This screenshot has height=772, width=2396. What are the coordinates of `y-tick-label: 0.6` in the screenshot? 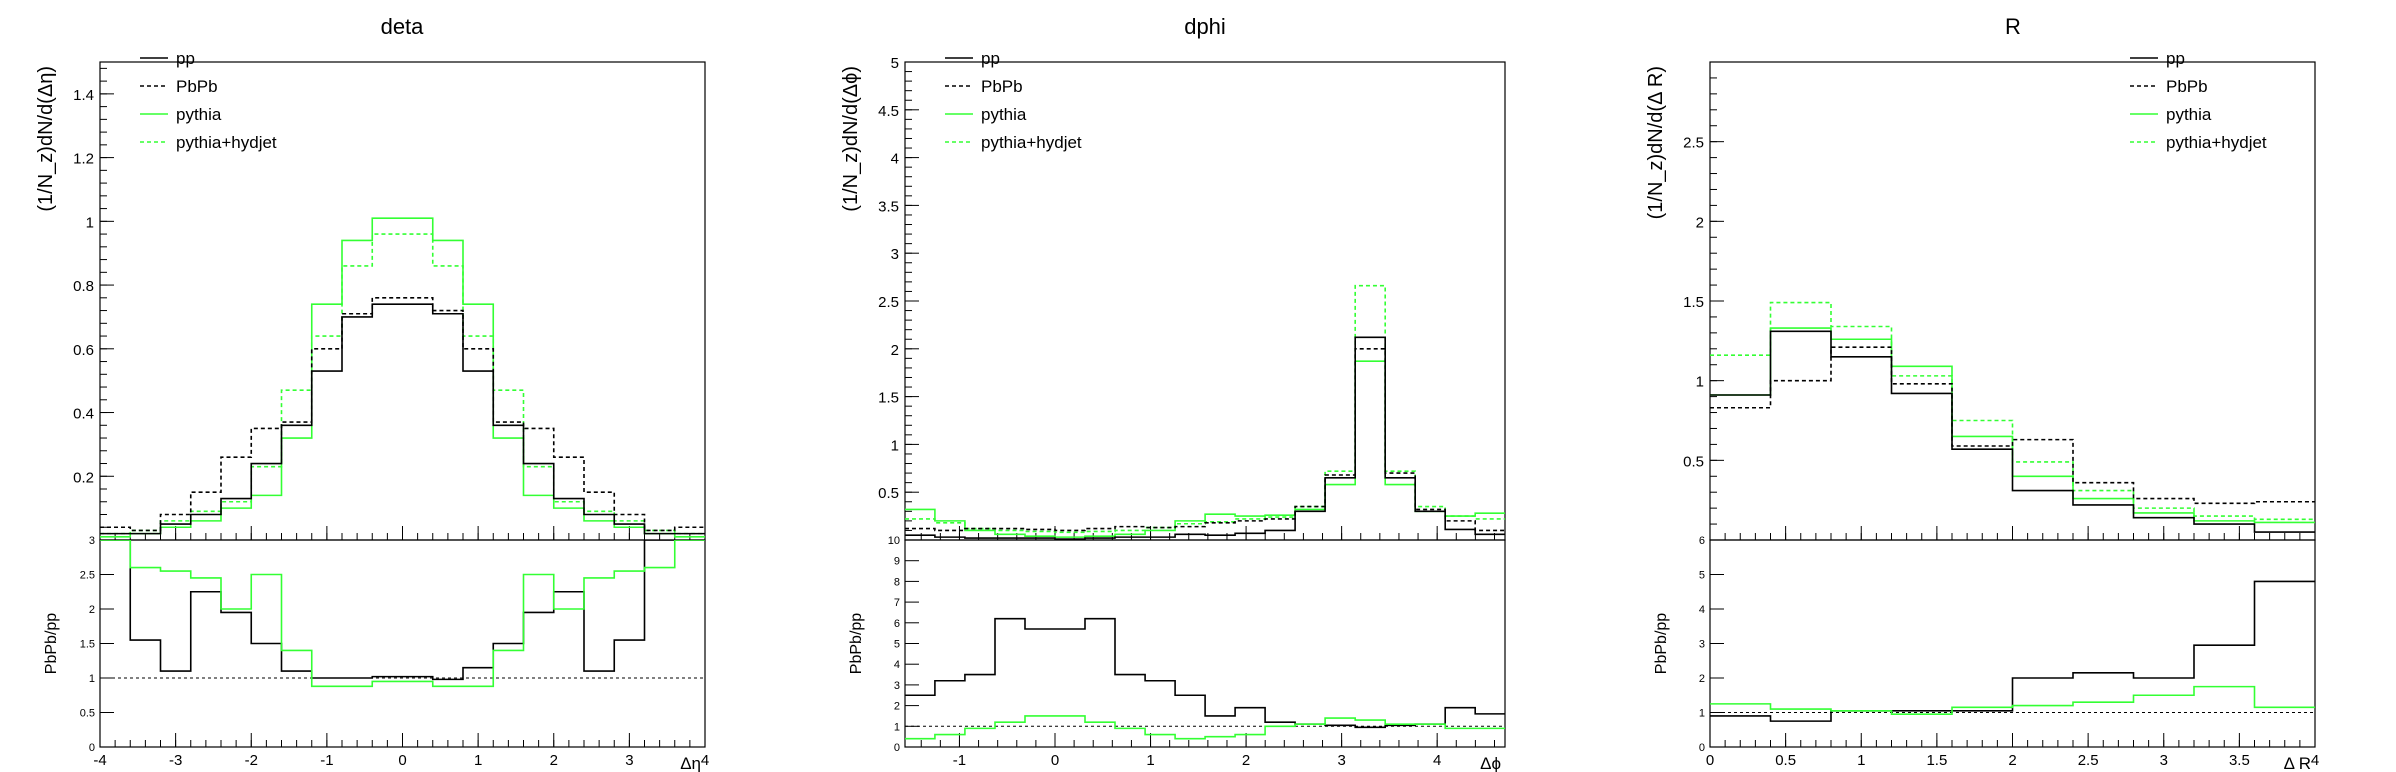 It's located at (83, 350).